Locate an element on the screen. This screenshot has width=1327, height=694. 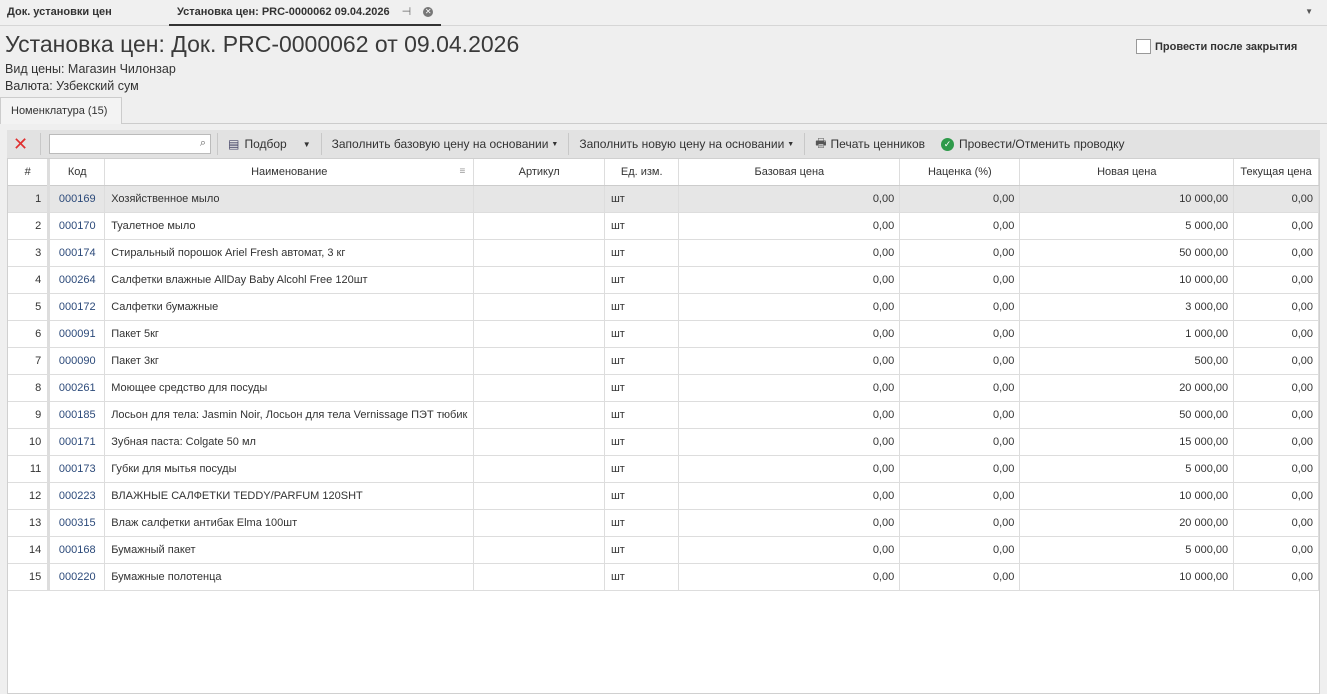
column-header: Базовая цена is located at coordinates (789, 172).